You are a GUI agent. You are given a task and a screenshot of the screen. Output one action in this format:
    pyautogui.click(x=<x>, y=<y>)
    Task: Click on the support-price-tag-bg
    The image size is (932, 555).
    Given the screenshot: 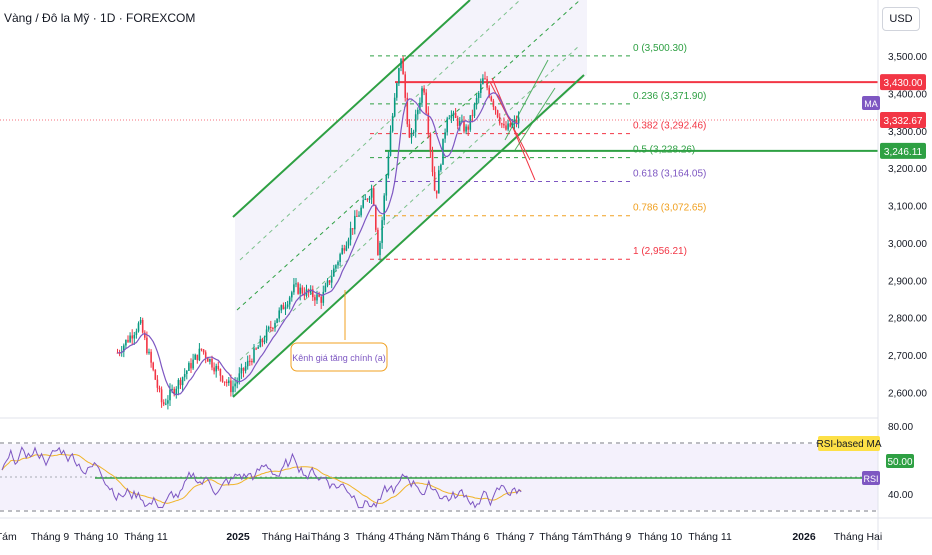 What is the action you would take?
    pyautogui.click(x=903, y=150)
    